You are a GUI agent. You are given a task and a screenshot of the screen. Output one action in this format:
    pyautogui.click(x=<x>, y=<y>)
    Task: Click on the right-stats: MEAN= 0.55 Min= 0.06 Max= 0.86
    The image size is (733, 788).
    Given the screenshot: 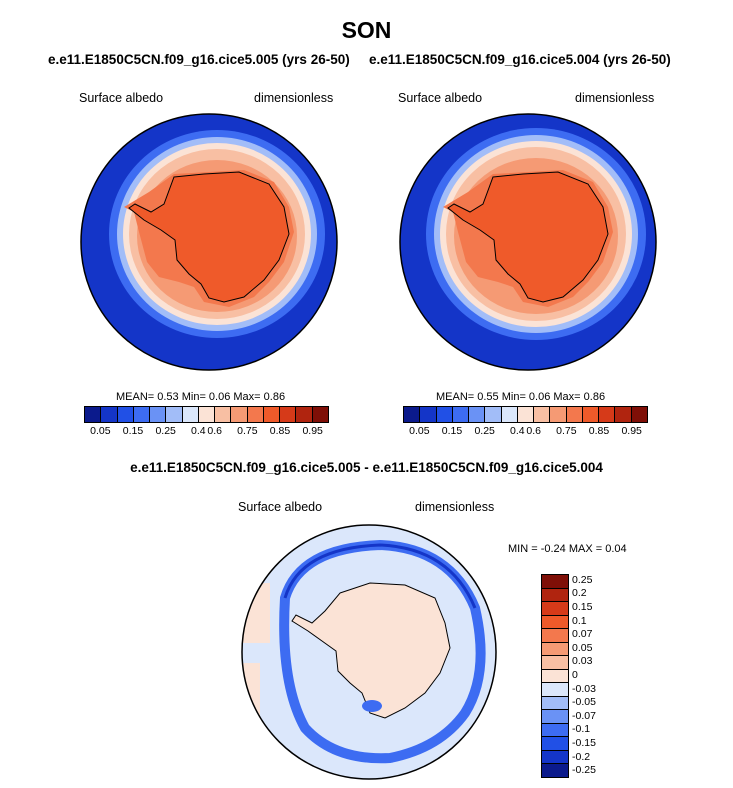 What is the action you would take?
    pyautogui.click(x=521, y=397)
    